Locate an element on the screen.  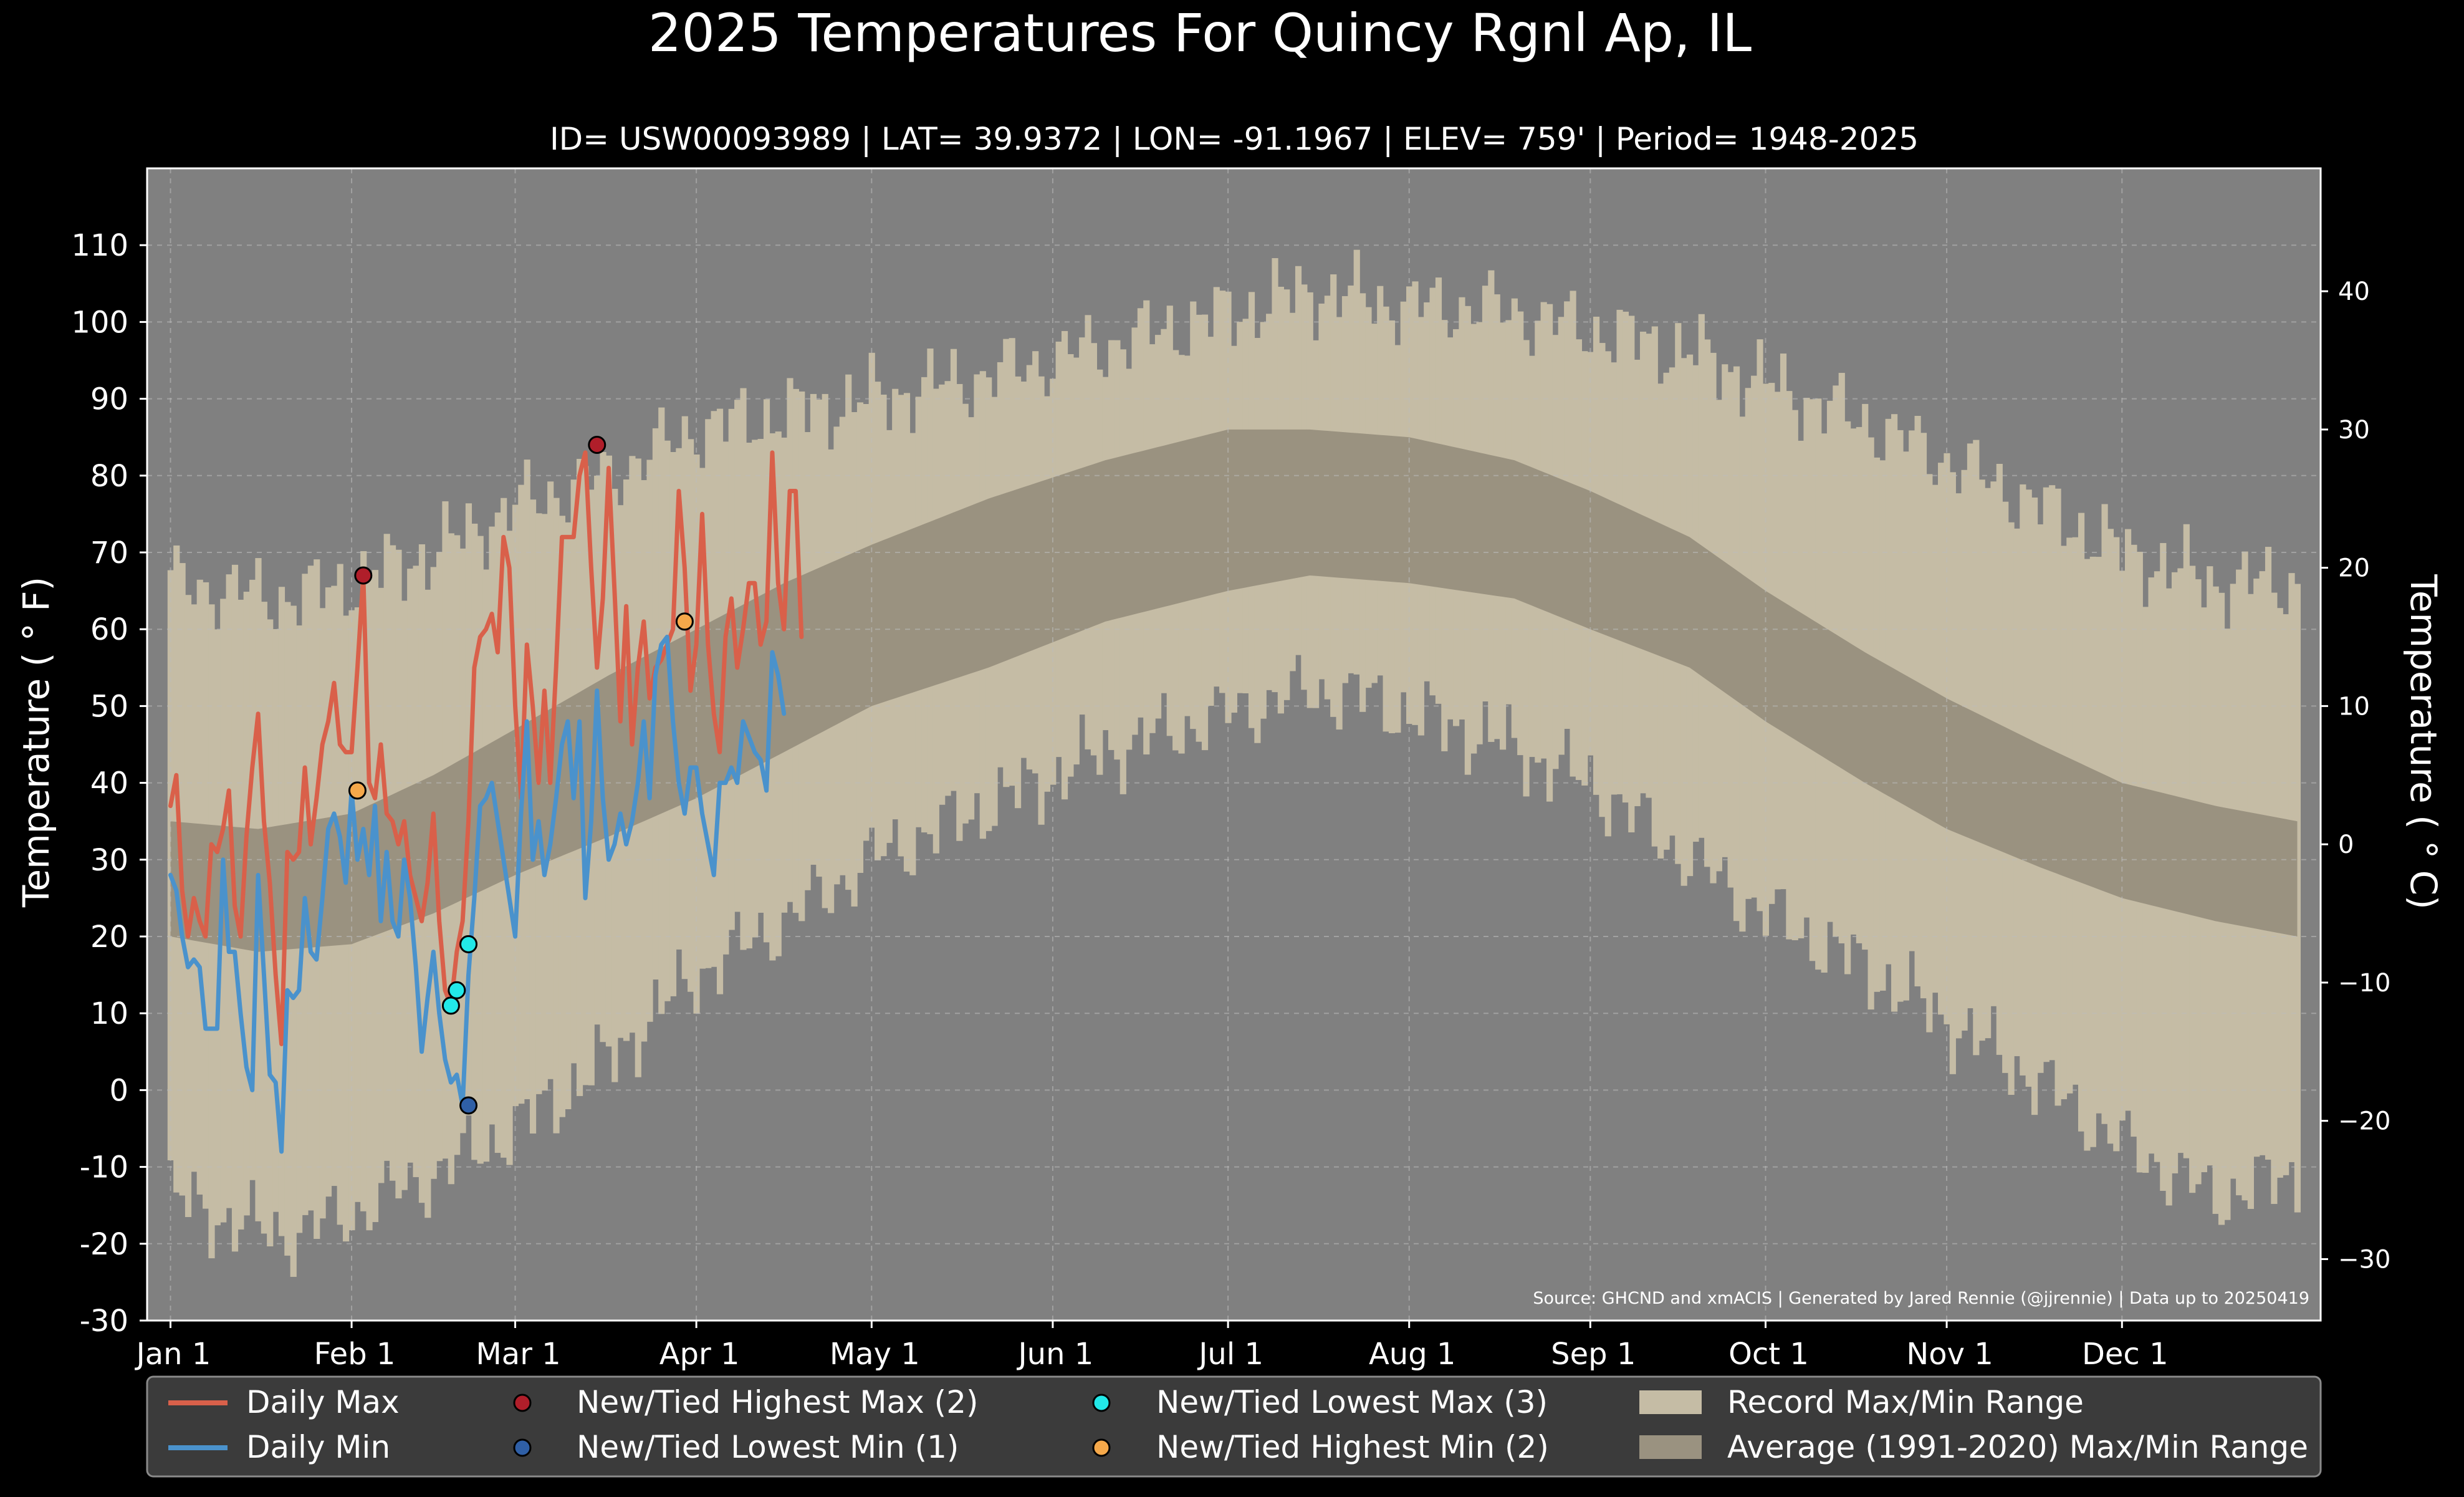
y-right-tick-label: 30 is located at coordinates (2354, 430).